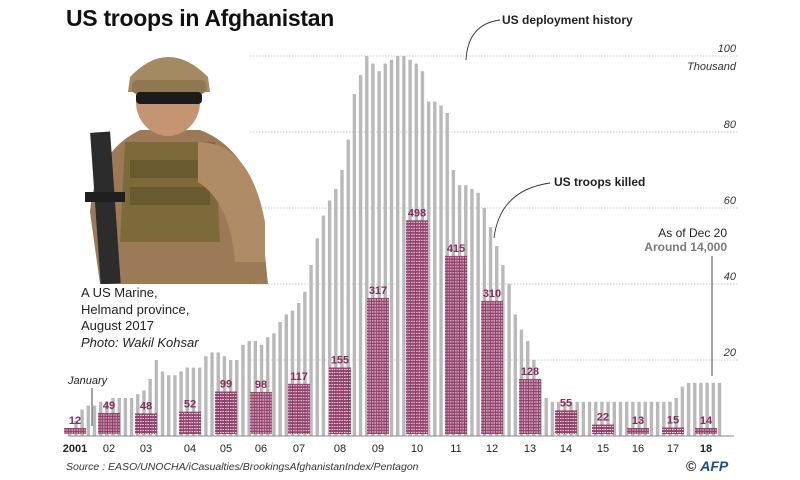 Image resolution: width=800 pixels, height=480 pixels. Describe the element at coordinates (673, 449) in the screenshot. I see `x-tick-label: 17` at that location.